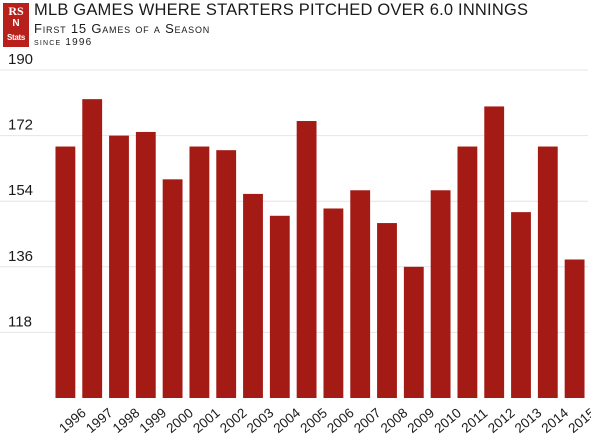  What do you see at coordinates (199, 272) in the screenshot?
I see `bar-2001` at bounding box center [199, 272].